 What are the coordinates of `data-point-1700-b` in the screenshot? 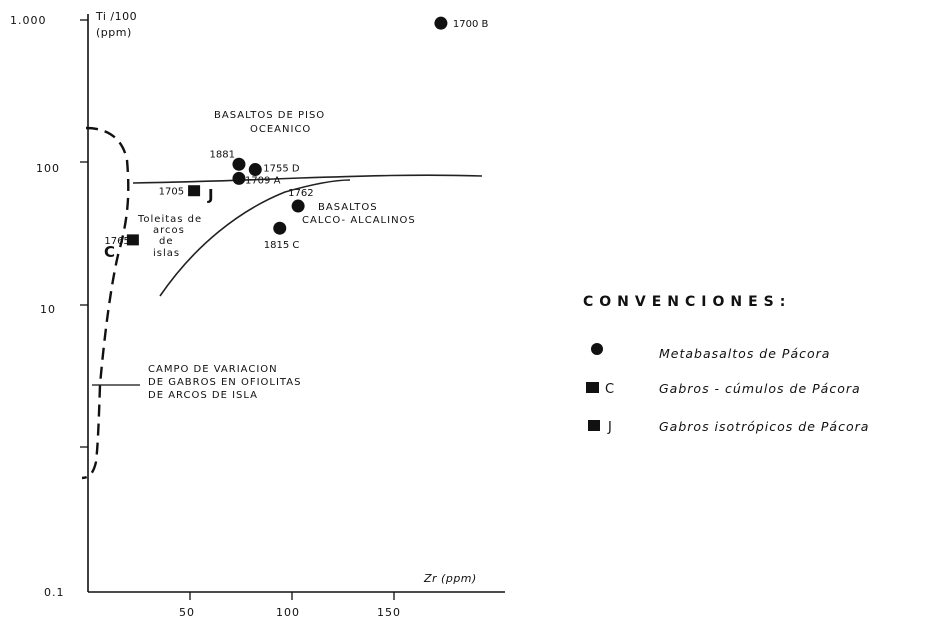 It's located at (441, 23).